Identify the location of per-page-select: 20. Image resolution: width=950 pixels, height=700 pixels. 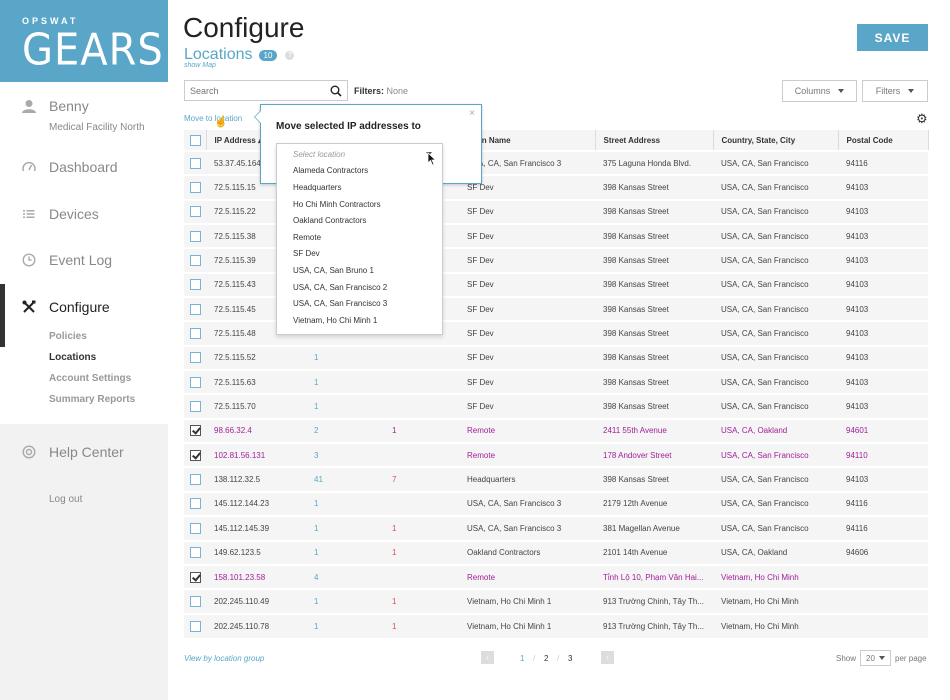
(875, 658).